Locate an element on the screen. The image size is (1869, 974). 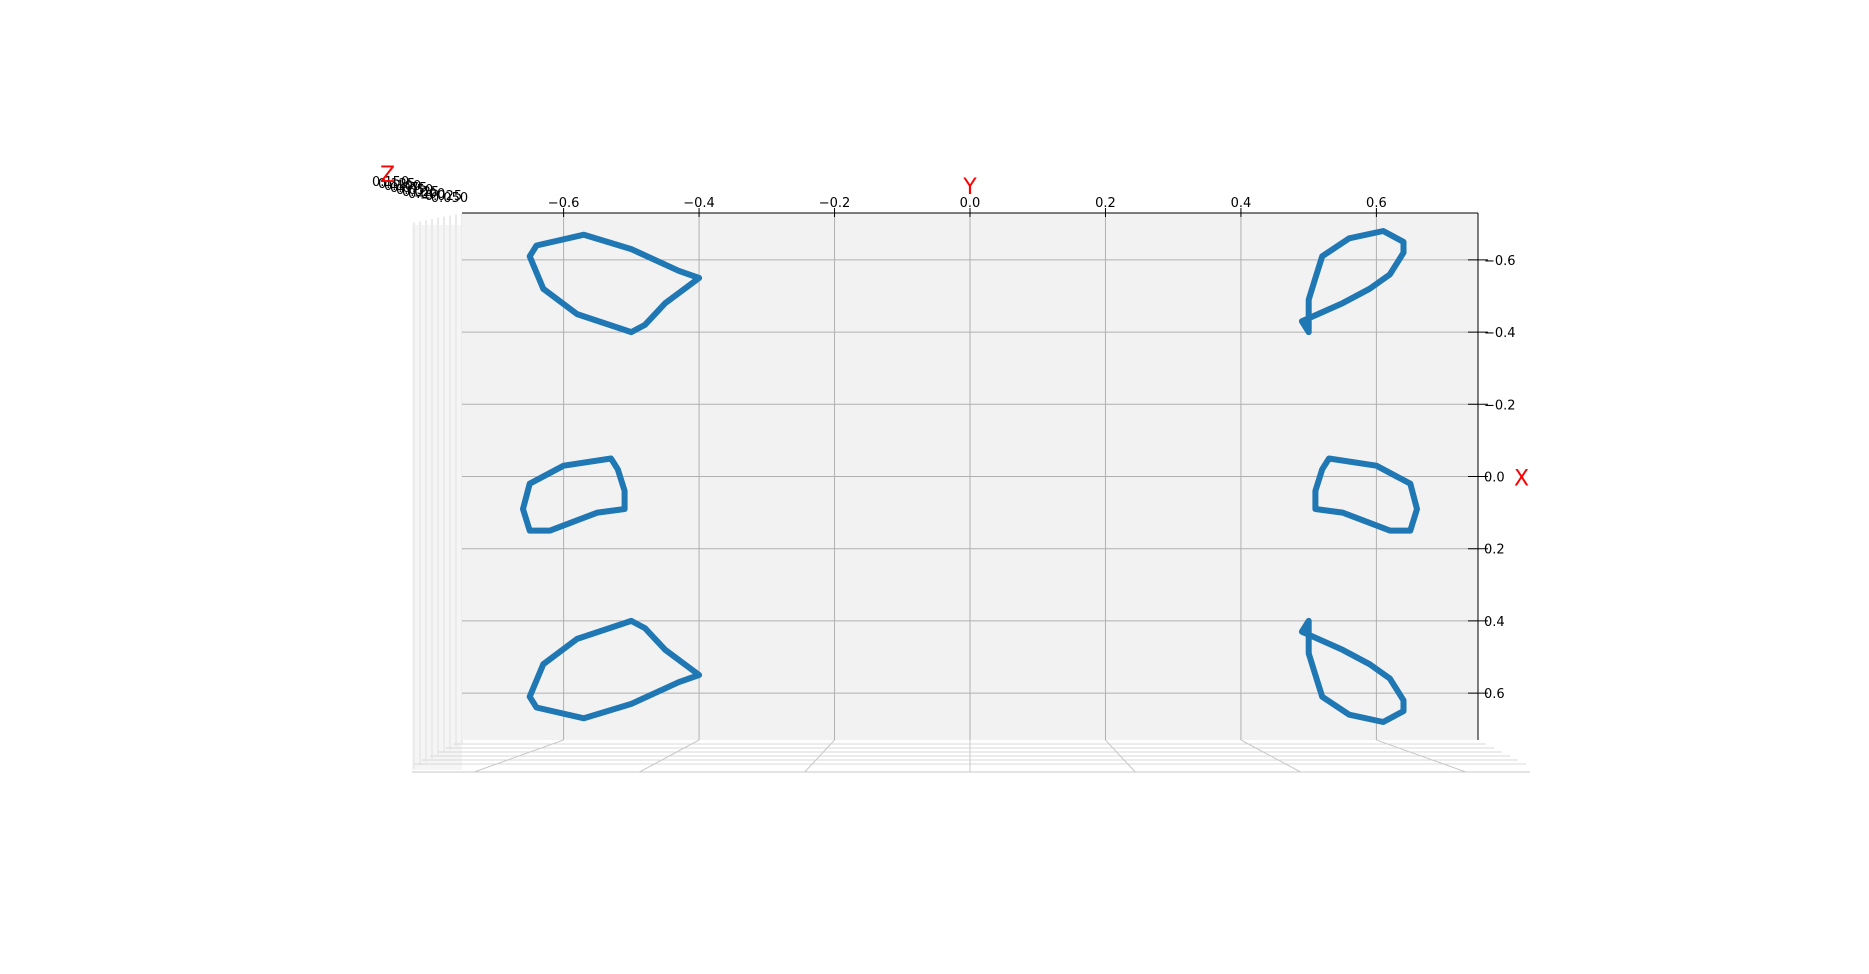
x-axis-label: X is located at coordinates (1521, 479).